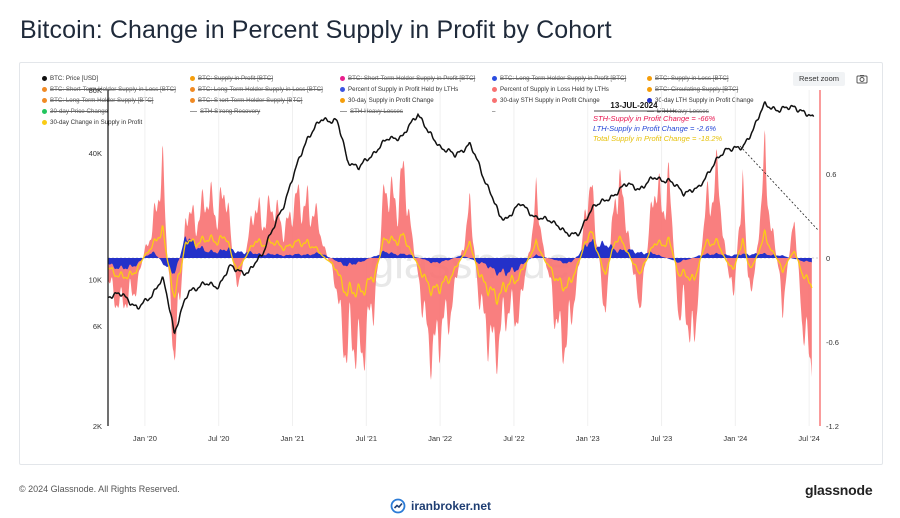 The height and width of the screenshot is (518, 900). Describe the element at coordinates (862, 79) in the screenshot. I see `camera-icon` at that location.